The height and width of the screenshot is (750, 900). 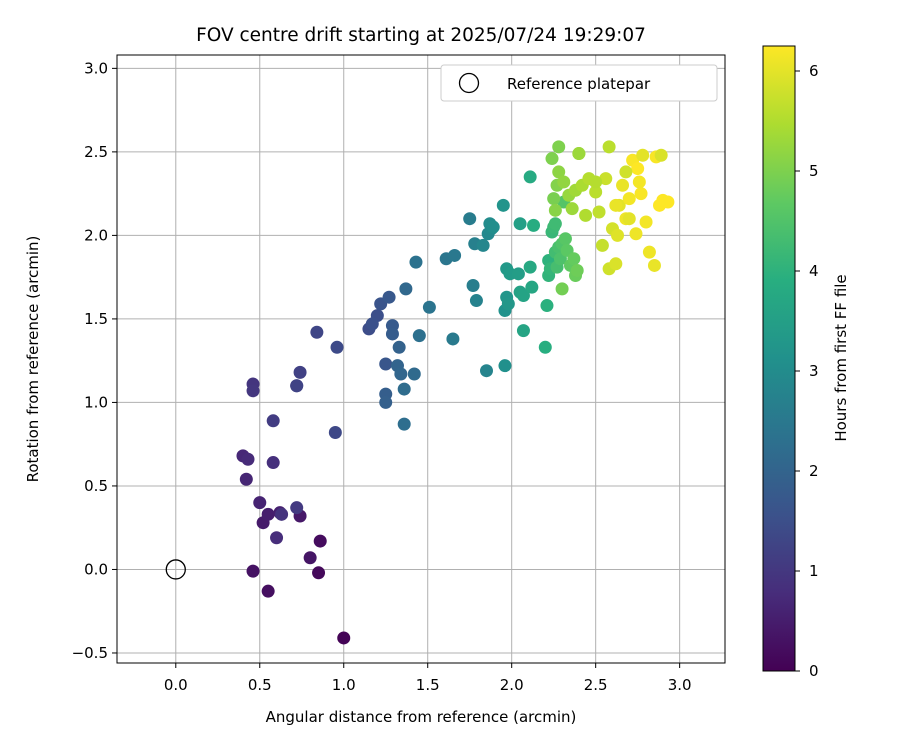 What do you see at coordinates (814, 371) in the screenshot?
I see `colorbar-tick-label: 3` at bounding box center [814, 371].